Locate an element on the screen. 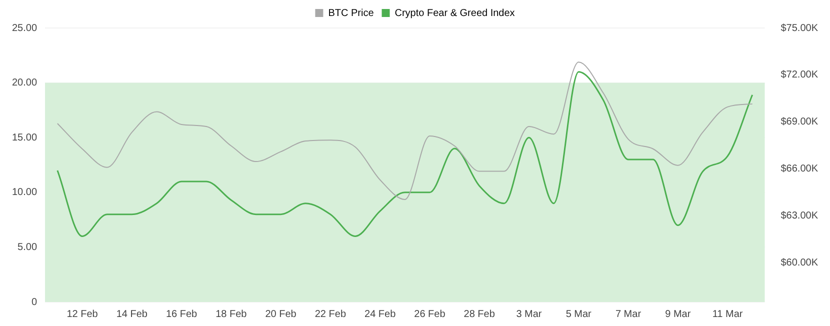 The image size is (830, 326). x-tick-label: 9 Mar is located at coordinates (678, 314).